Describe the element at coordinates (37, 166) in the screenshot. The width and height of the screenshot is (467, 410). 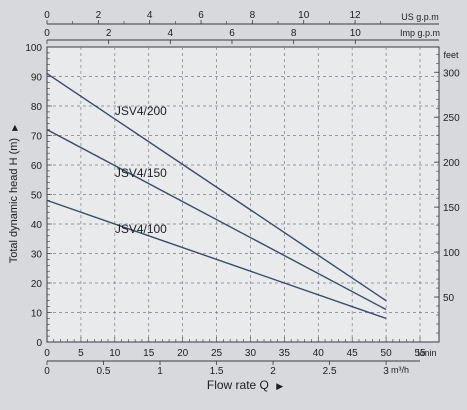
I see `y-tick-label-m: 60` at that location.